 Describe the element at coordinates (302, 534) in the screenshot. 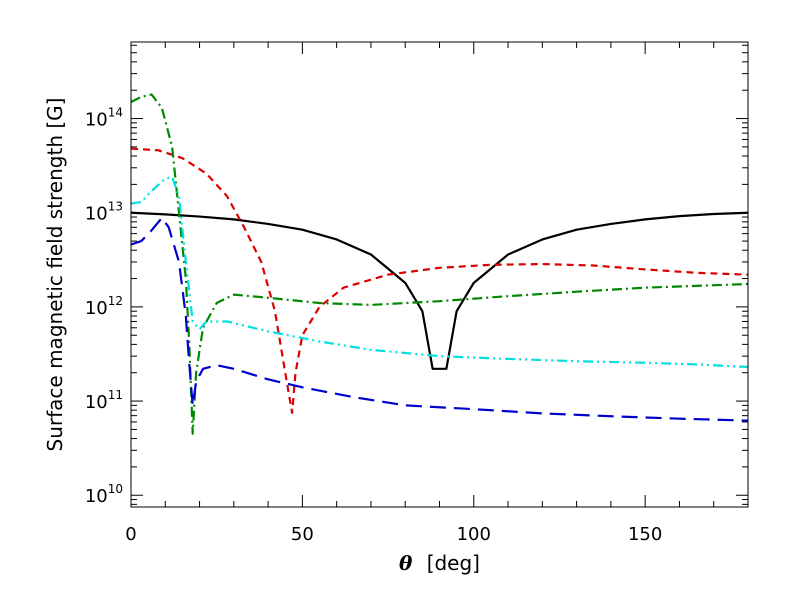

I see `x-tick-label: 50` at that location.